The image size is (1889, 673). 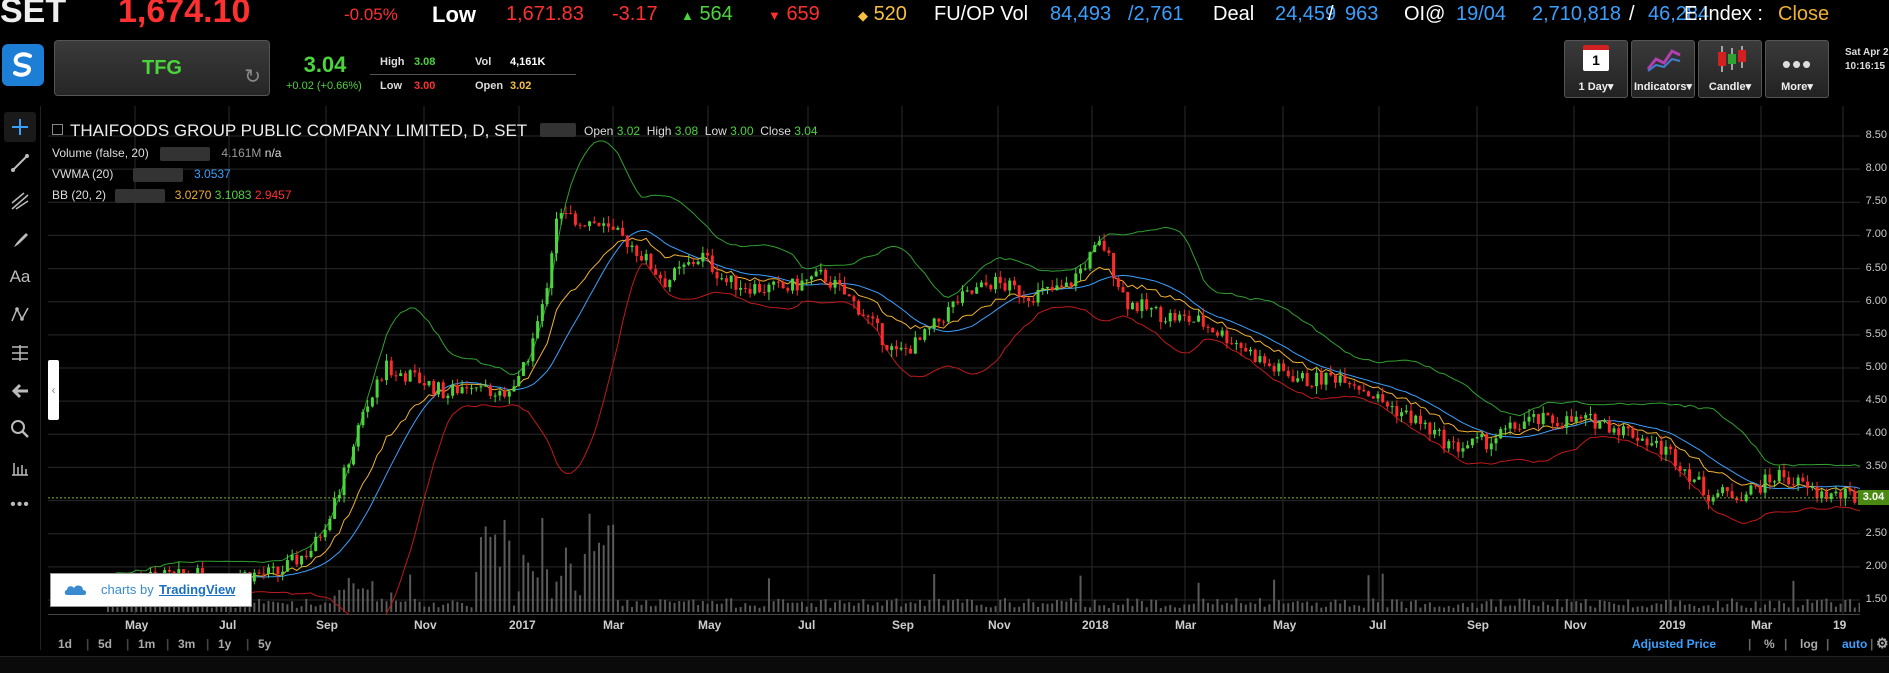 What do you see at coordinates (20, 467) in the screenshot?
I see `ruler-tool` at bounding box center [20, 467].